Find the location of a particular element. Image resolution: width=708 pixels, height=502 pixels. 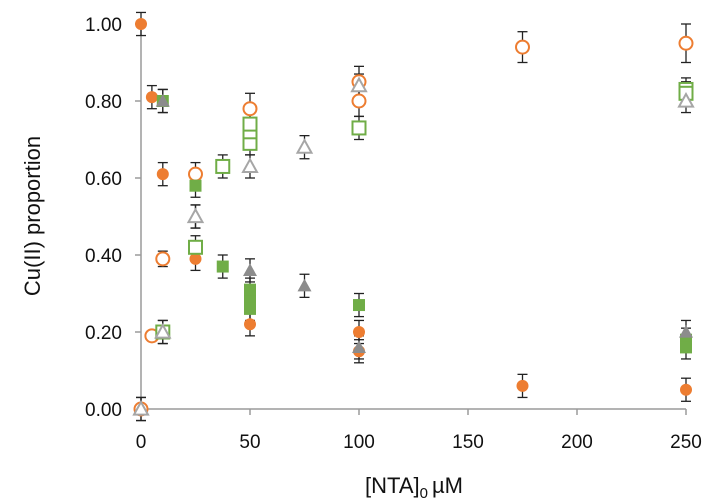

x-axis-title: [NTA]0 µM is located at coordinates (414, 487).